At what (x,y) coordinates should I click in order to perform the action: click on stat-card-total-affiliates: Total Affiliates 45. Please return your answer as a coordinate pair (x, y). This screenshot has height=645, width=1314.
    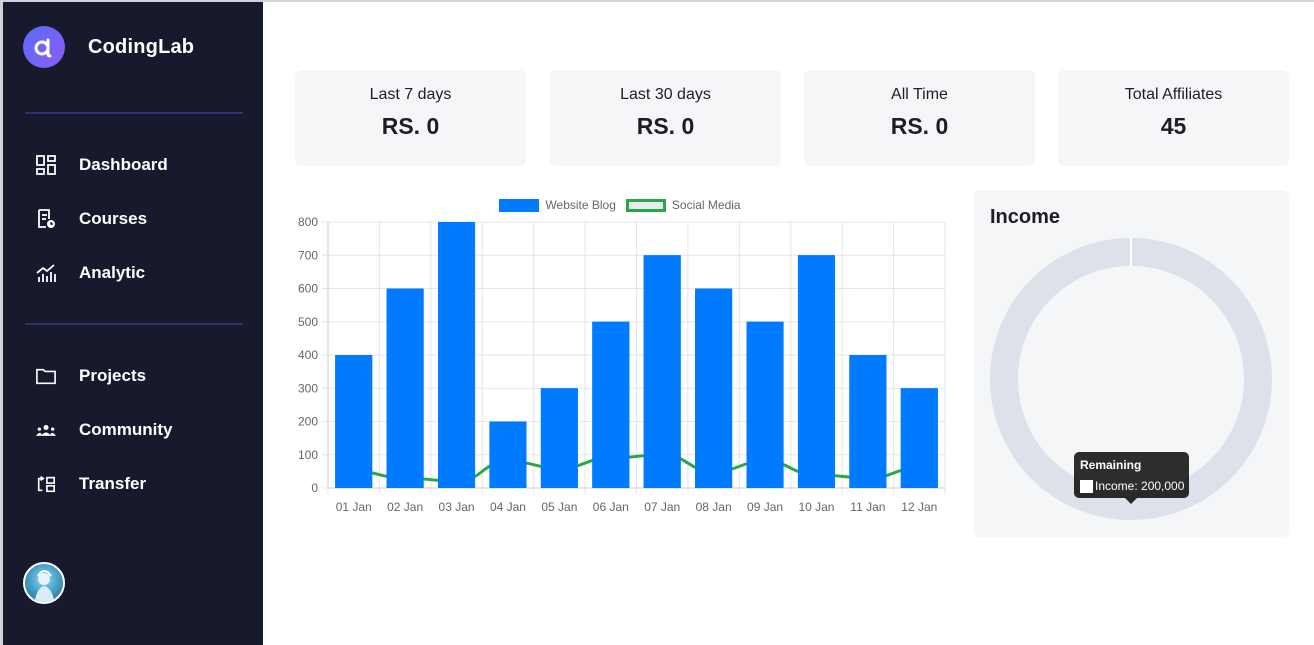
    Looking at the image, I should click on (1173, 118).